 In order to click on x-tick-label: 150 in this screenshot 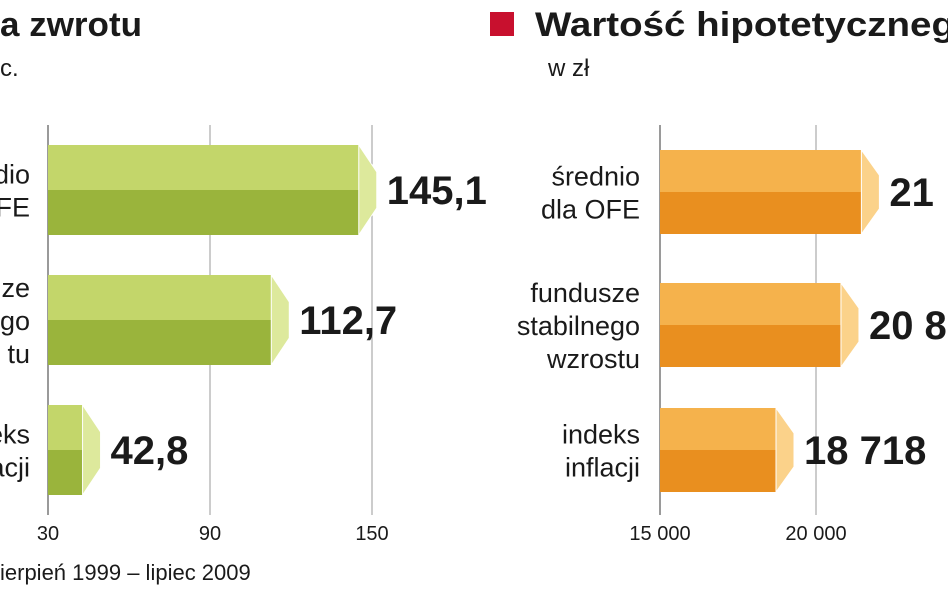, I will do `click(371, 534)`.